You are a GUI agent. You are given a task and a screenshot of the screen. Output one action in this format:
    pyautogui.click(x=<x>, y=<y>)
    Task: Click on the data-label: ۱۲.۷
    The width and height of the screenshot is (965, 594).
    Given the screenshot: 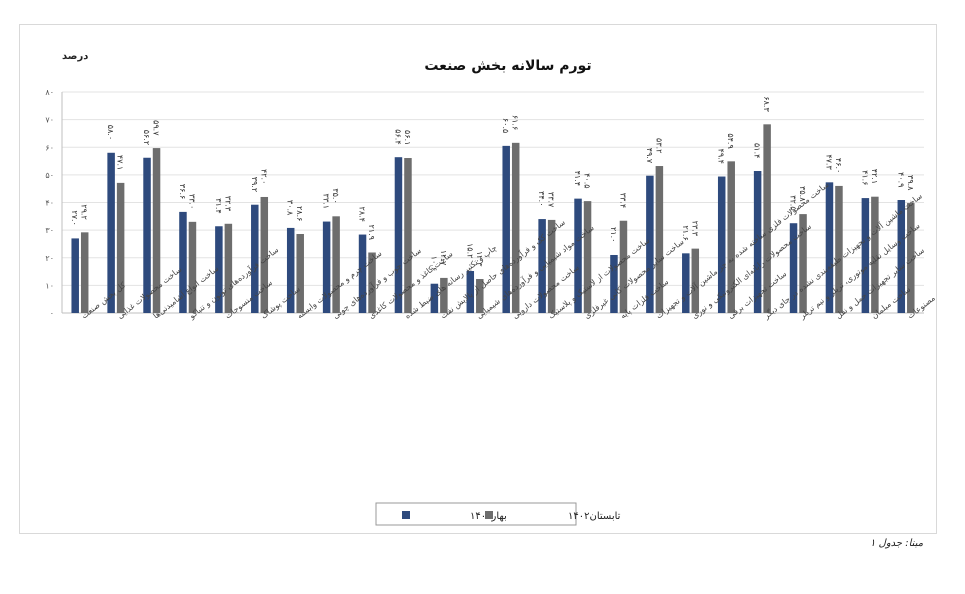 What is the action you would take?
    pyautogui.click(x=443, y=258)
    